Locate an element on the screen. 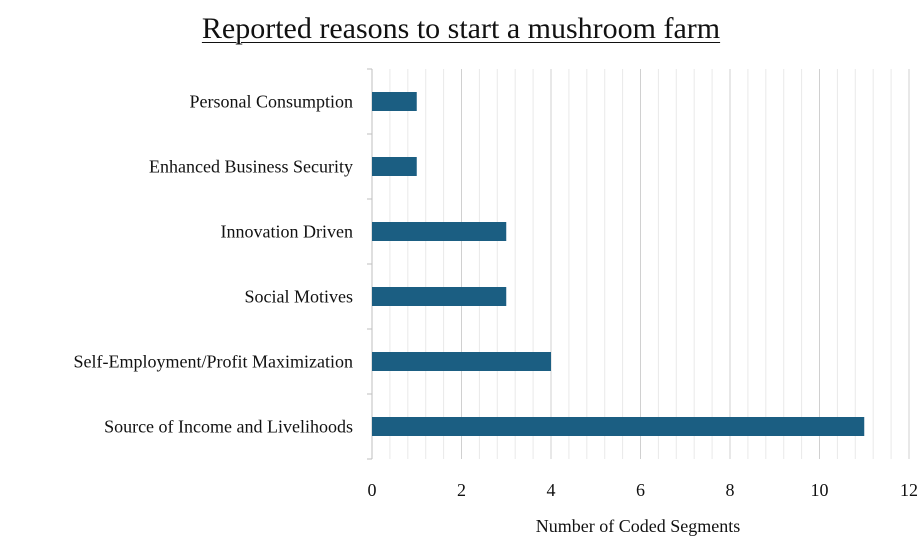 The width and height of the screenshot is (922, 542). x-tick-label: 2 is located at coordinates (461, 490).